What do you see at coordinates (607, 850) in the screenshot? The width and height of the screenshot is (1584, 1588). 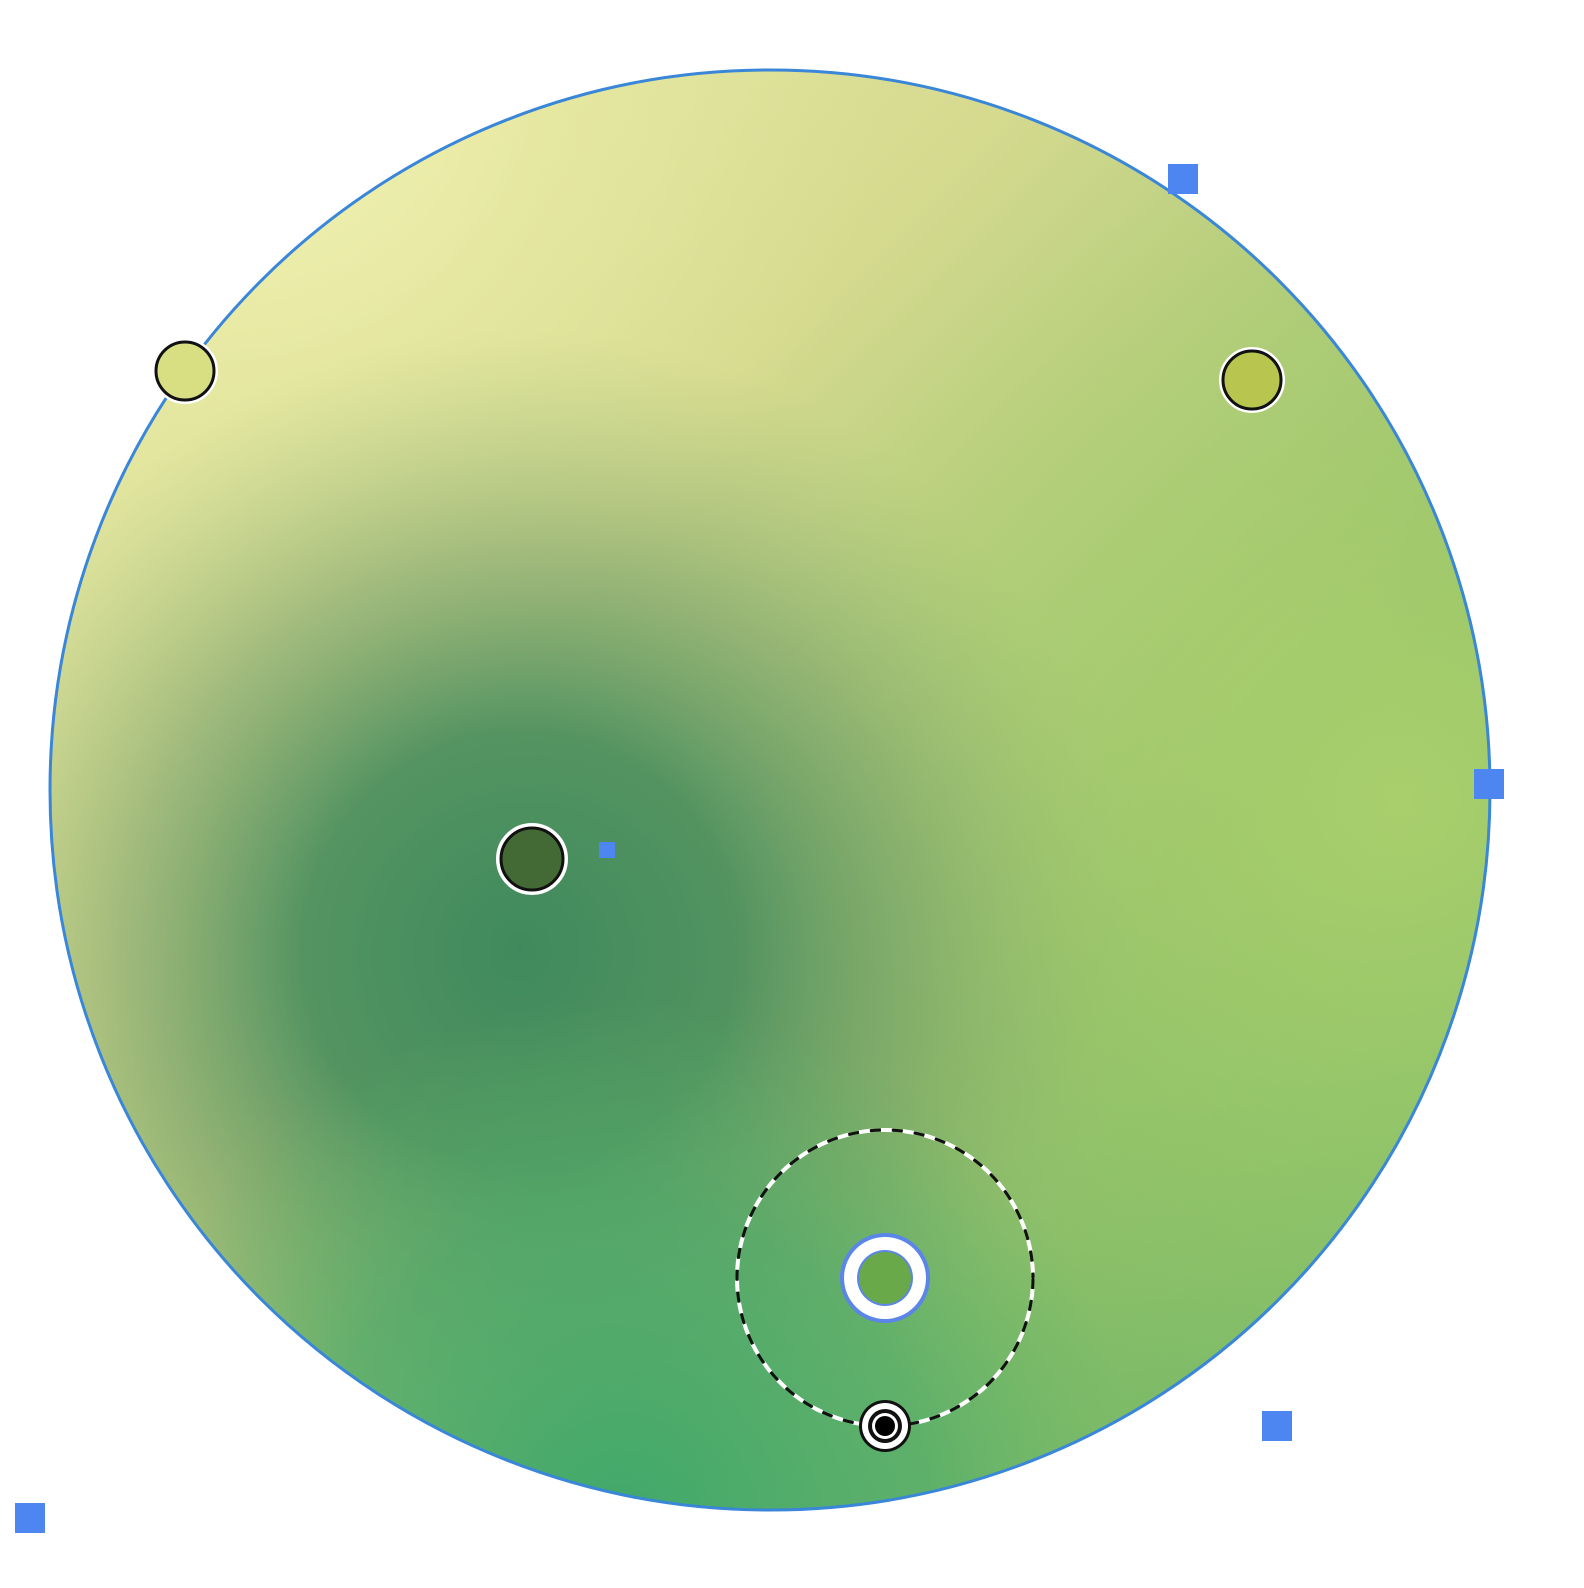 I see `center-handle-icon` at bounding box center [607, 850].